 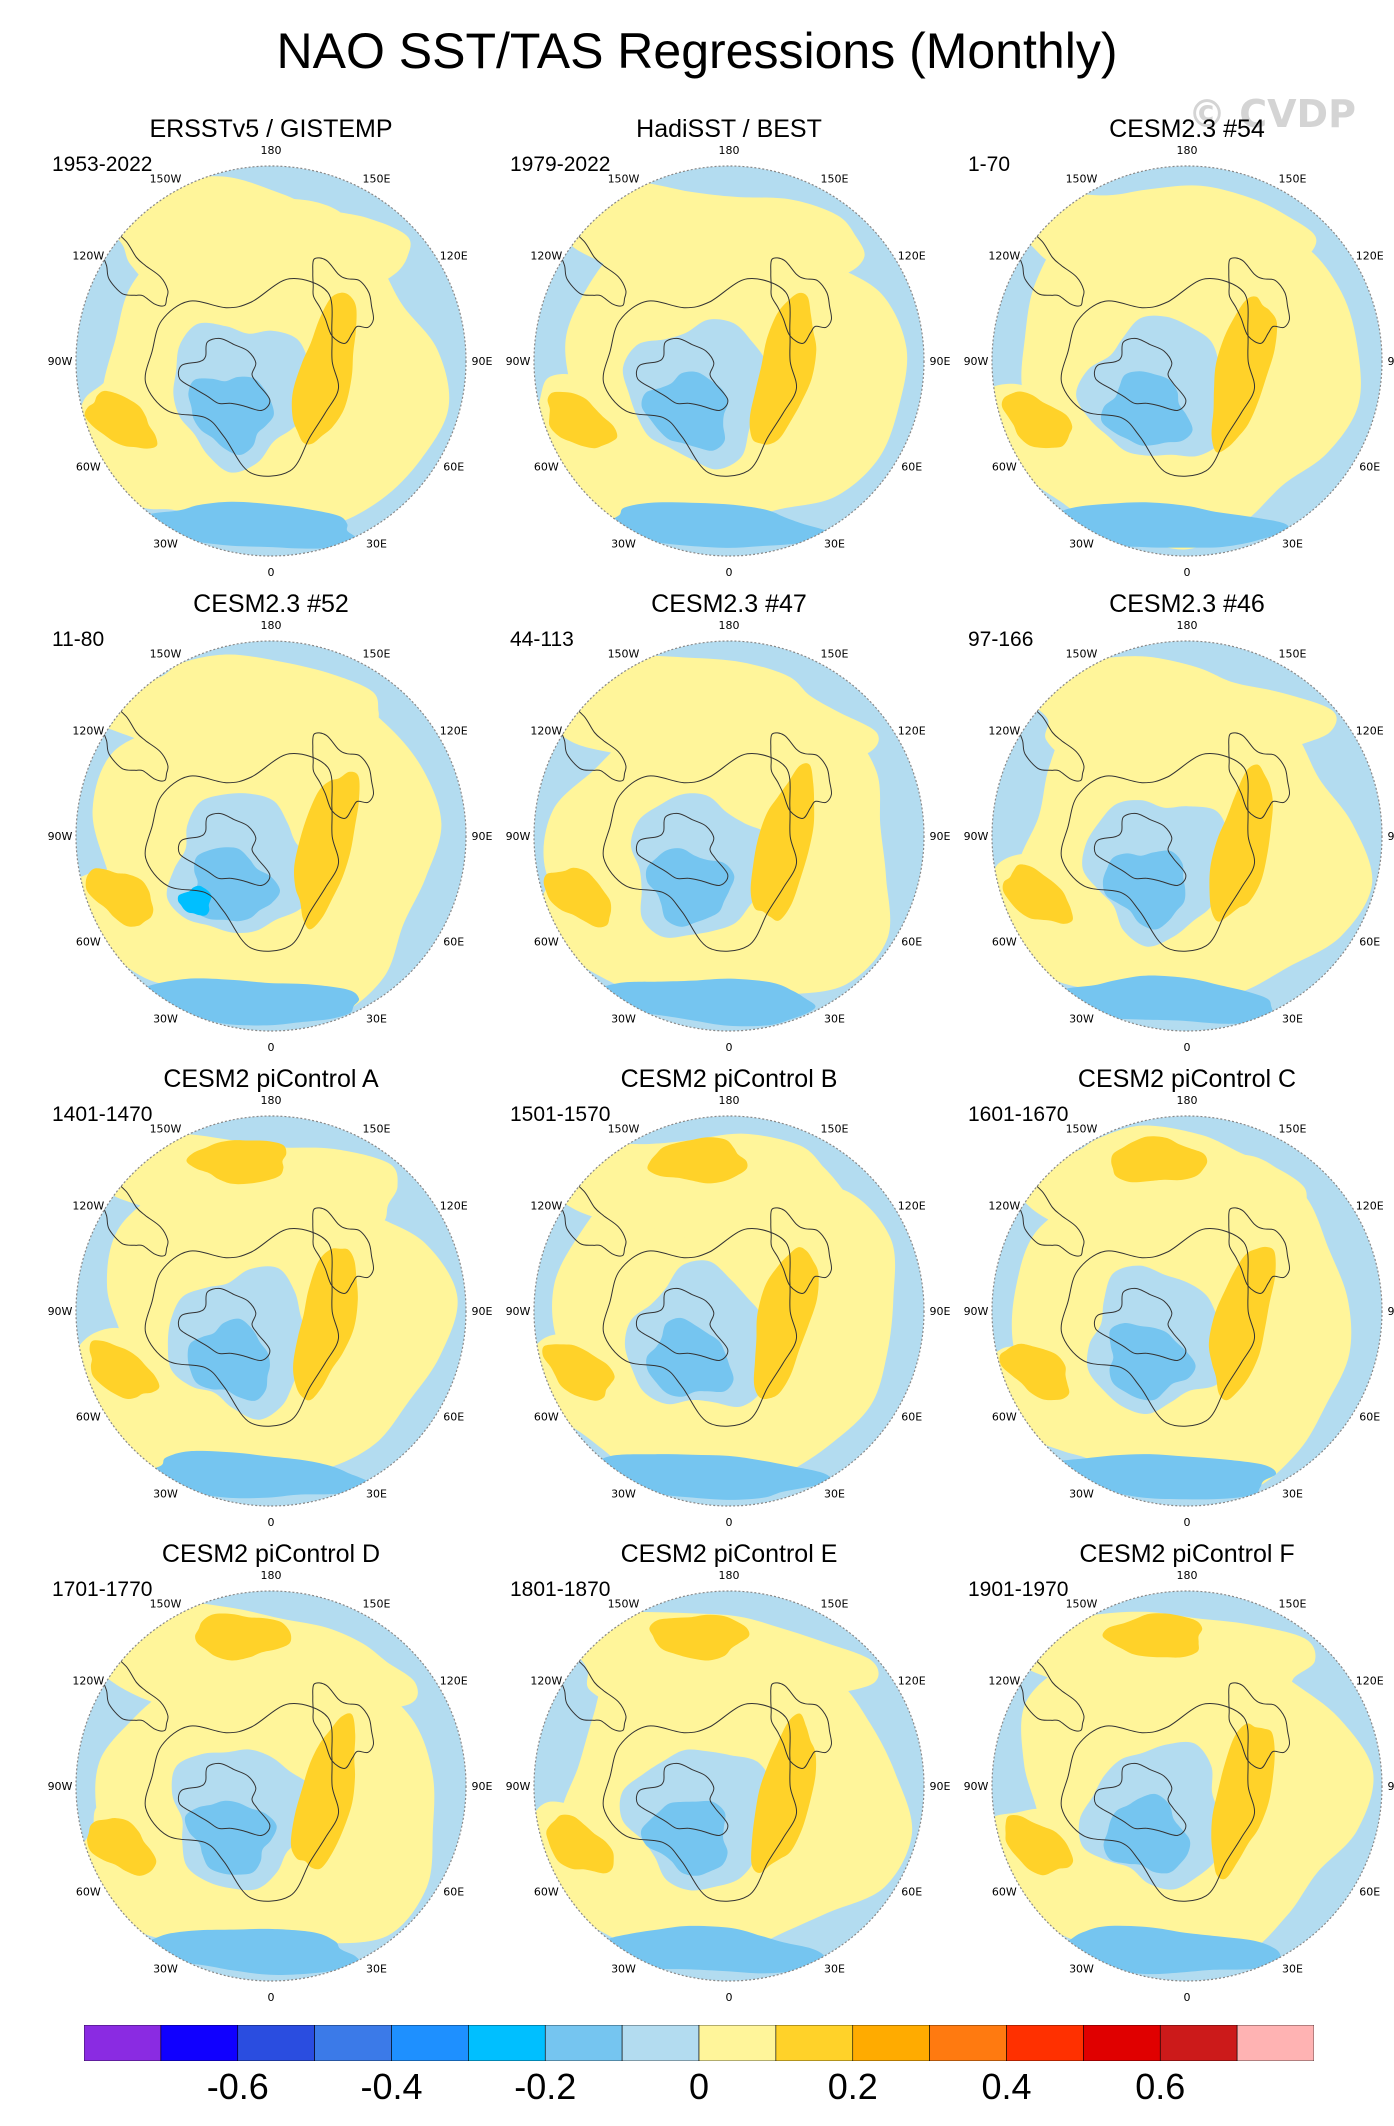 What do you see at coordinates (729, 129) in the screenshot?
I see `panel-title: HadiSST / BEST` at bounding box center [729, 129].